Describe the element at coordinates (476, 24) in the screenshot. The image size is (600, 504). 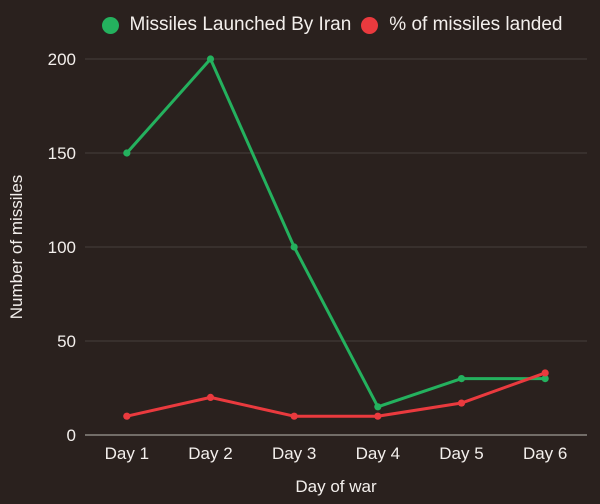
I see `legend-label-landed: % of missiles landed` at that location.